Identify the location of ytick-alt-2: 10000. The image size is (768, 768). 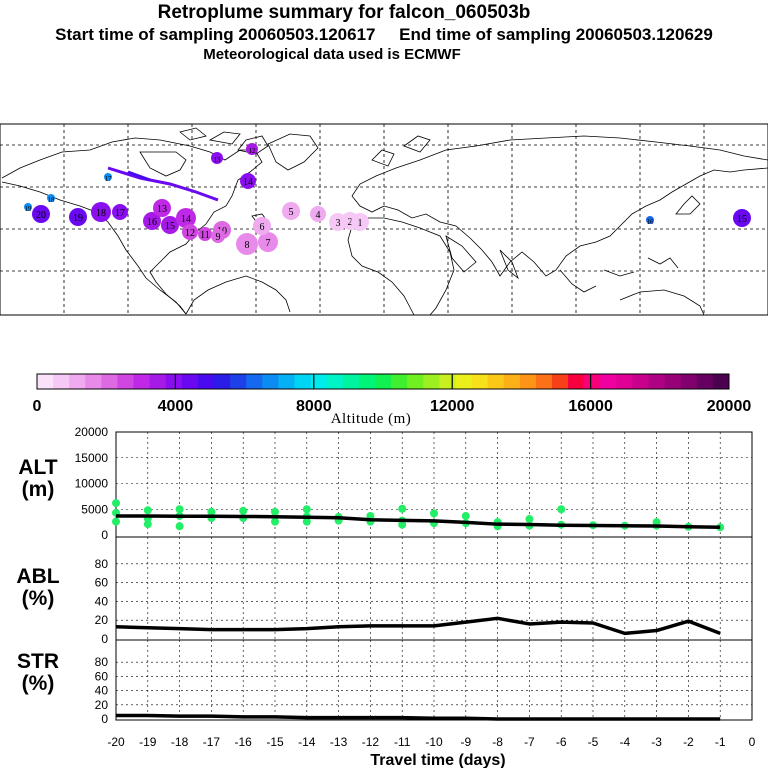
(92, 484).